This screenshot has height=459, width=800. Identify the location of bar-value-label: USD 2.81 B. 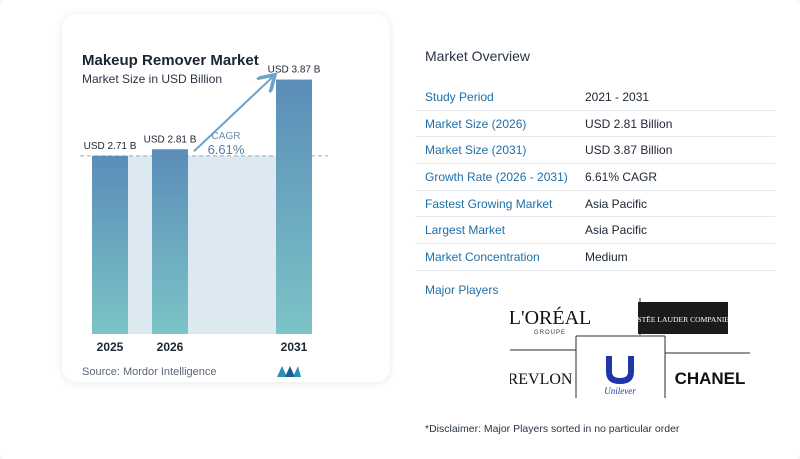
(170, 139).